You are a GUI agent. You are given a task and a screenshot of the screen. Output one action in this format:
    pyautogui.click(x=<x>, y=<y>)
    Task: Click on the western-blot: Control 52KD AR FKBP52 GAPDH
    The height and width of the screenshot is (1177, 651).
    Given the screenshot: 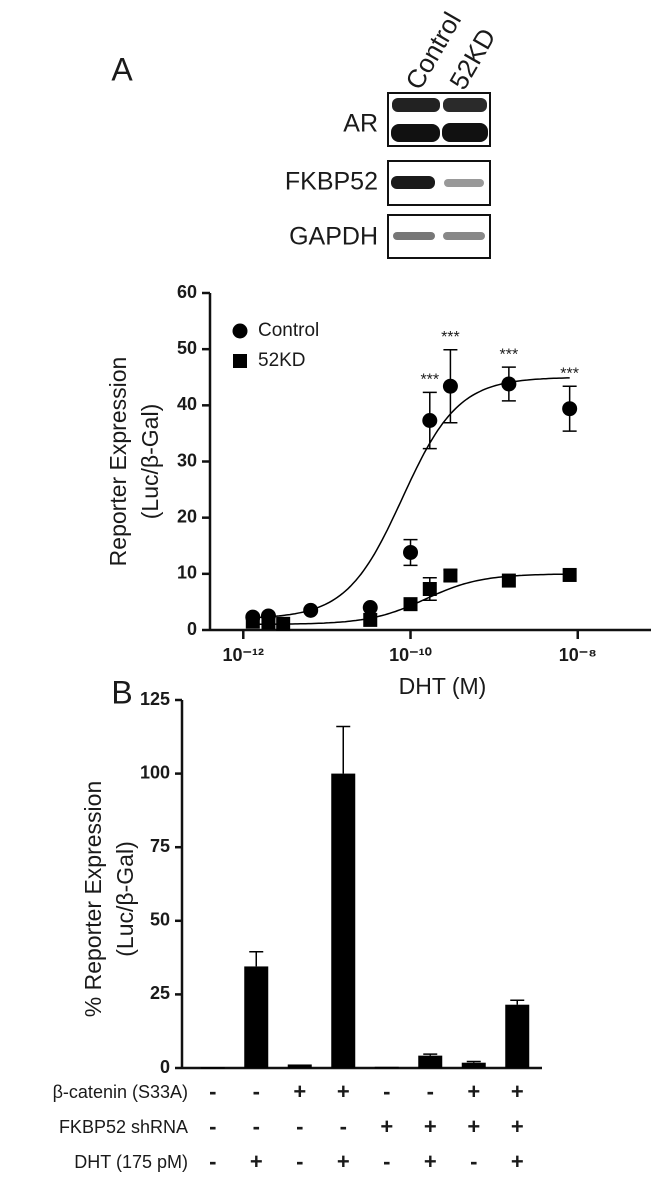 What is the action you would take?
    pyautogui.click(x=393, y=133)
    